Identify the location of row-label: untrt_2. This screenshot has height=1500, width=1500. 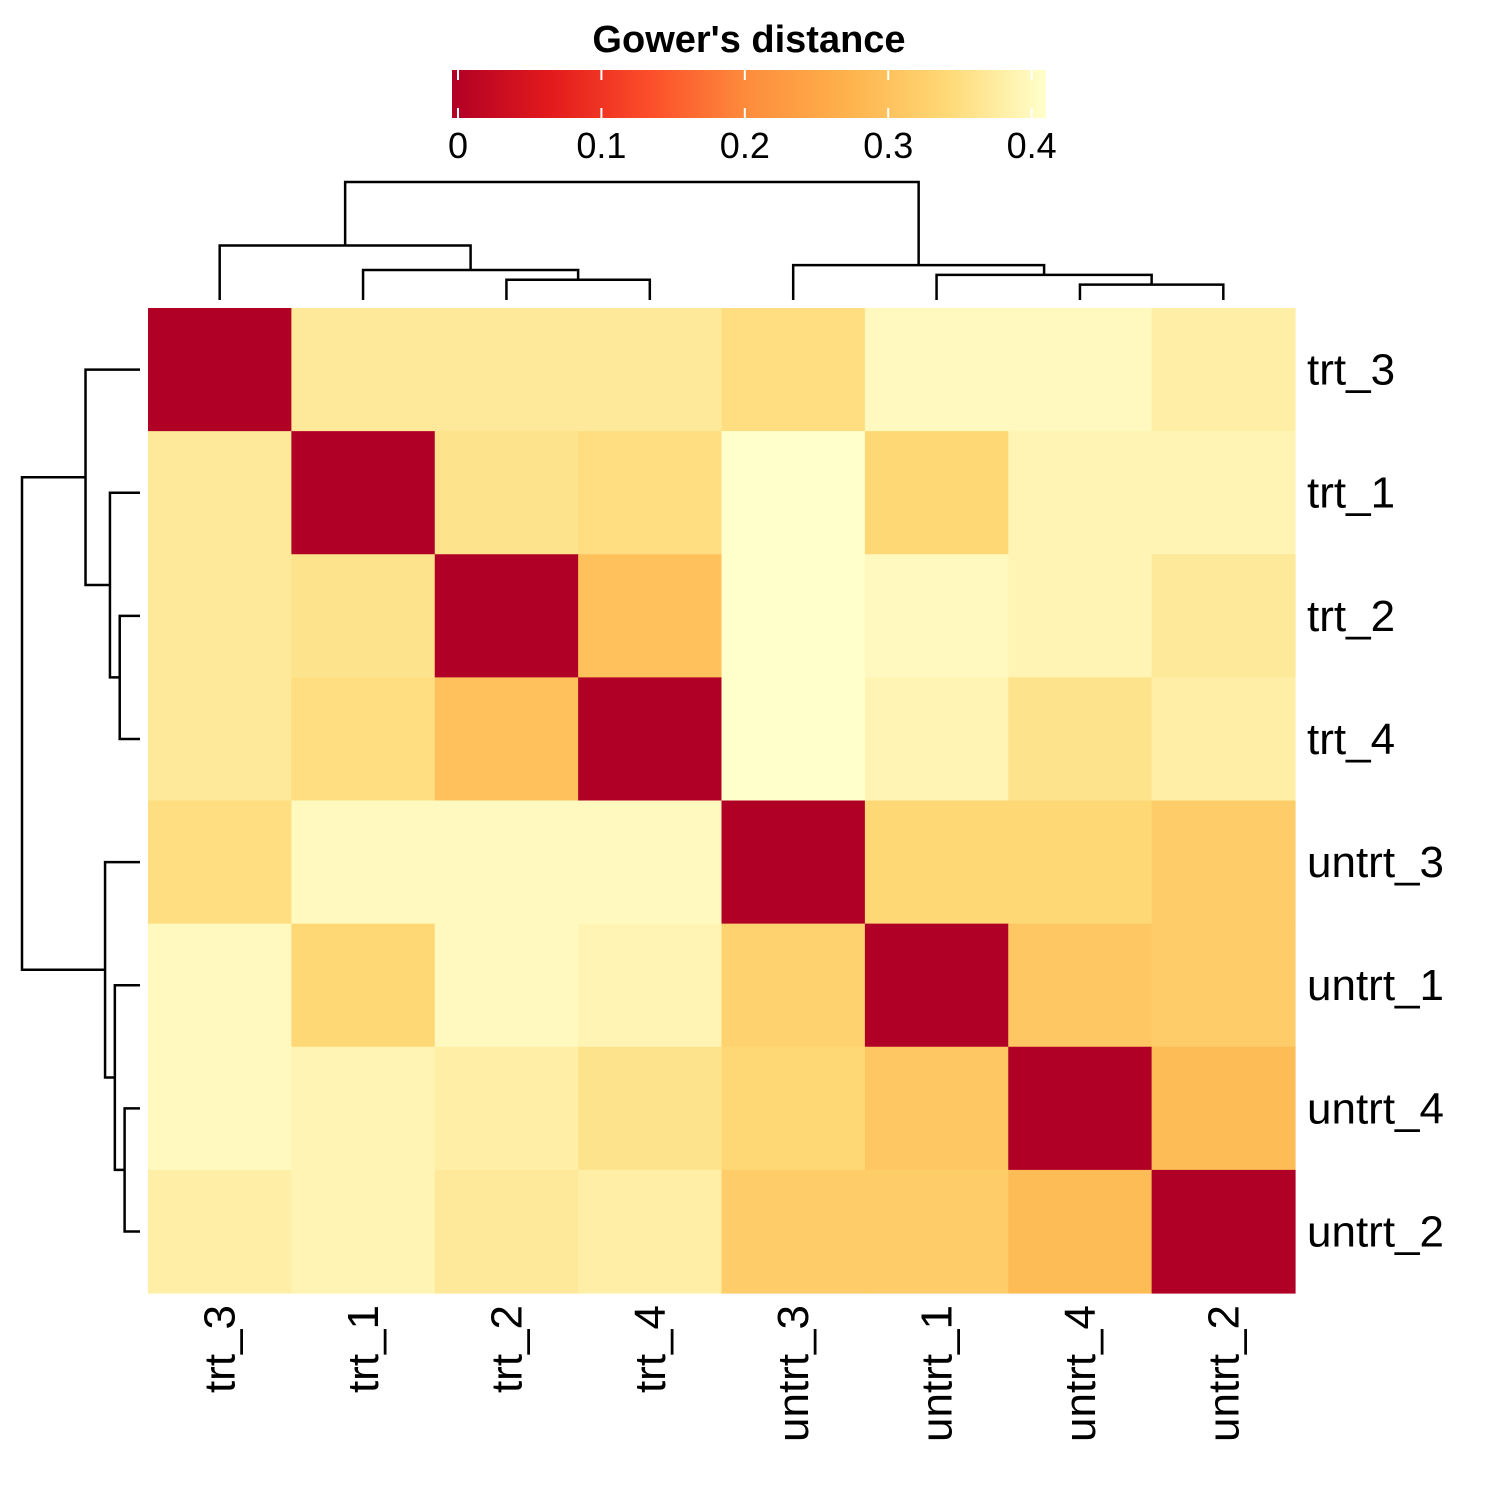
(1375, 1231).